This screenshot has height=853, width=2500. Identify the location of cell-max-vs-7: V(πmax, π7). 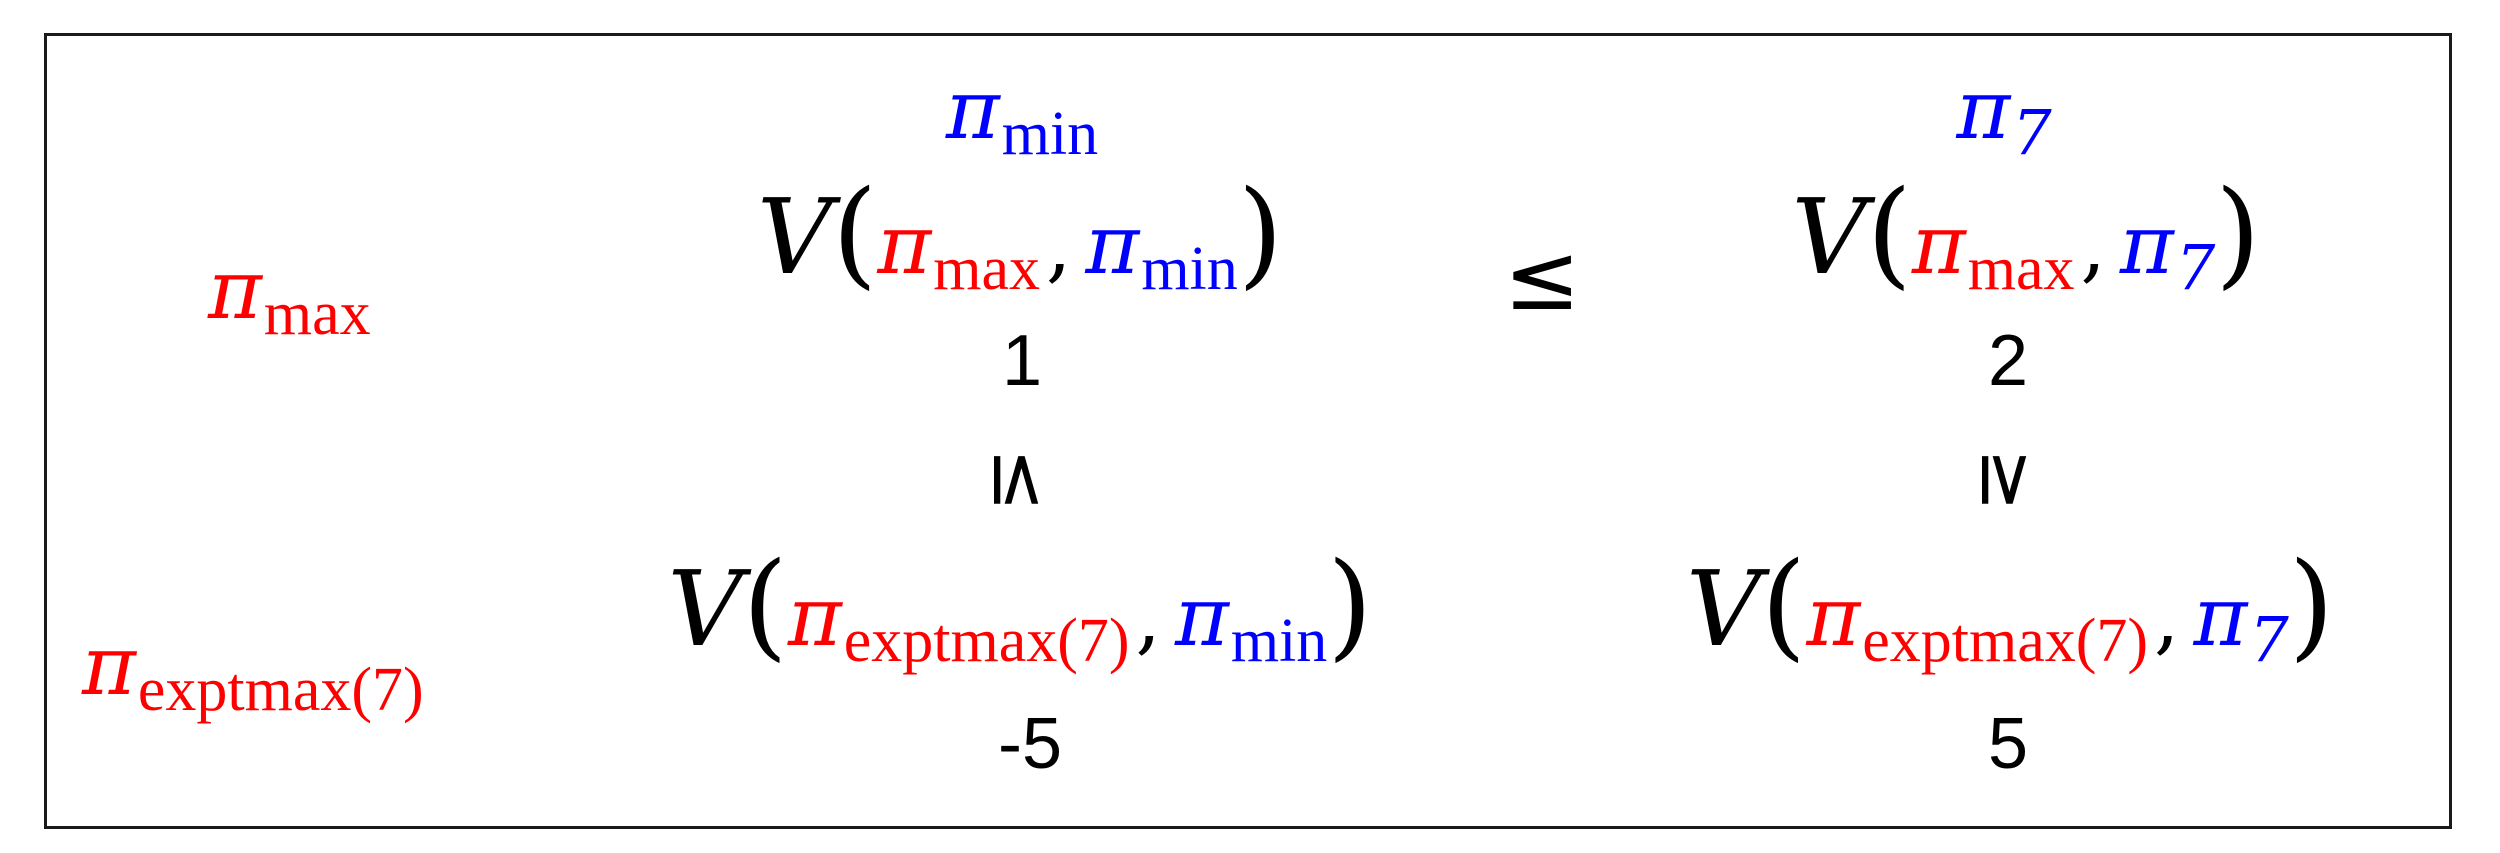
(2025, 238).